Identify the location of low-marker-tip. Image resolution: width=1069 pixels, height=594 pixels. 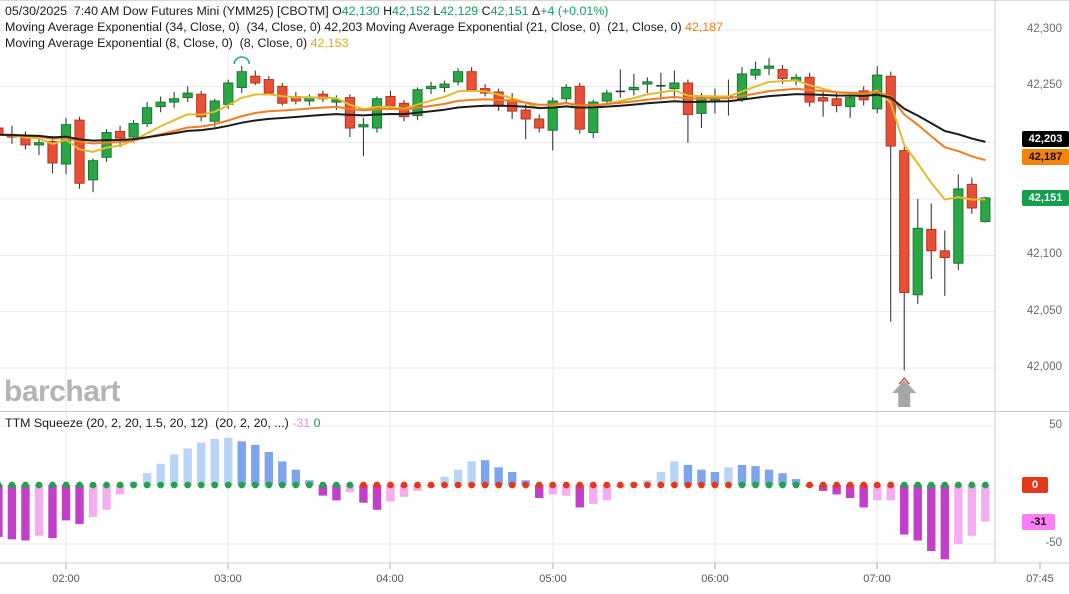
(904, 381).